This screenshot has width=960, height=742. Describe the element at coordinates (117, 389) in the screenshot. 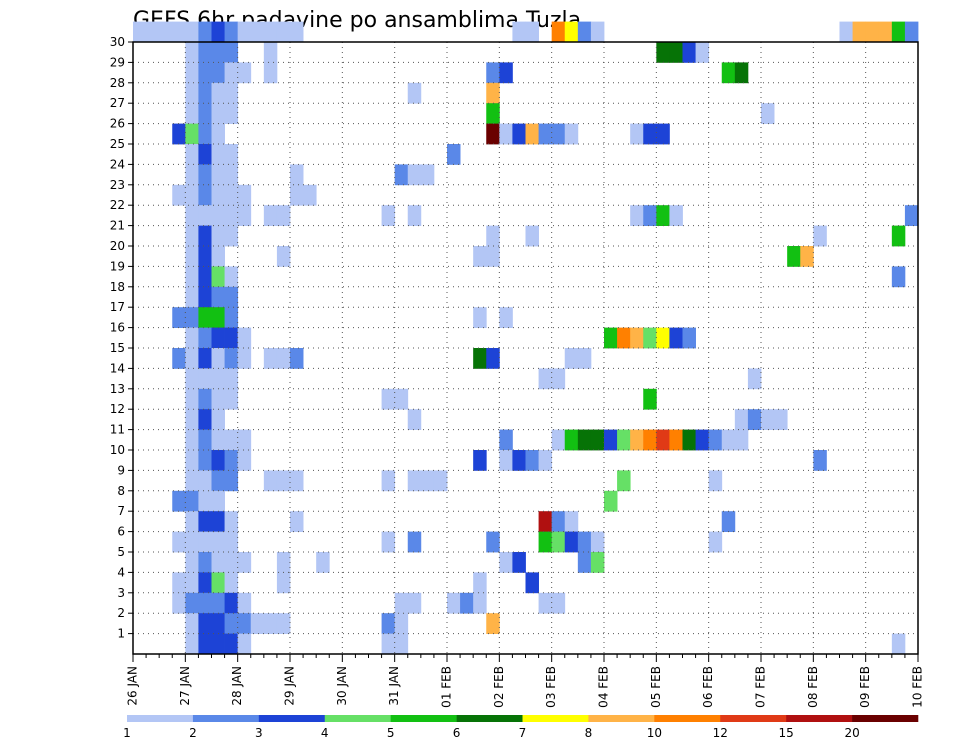

I see `y-tick-label: 13` at that location.